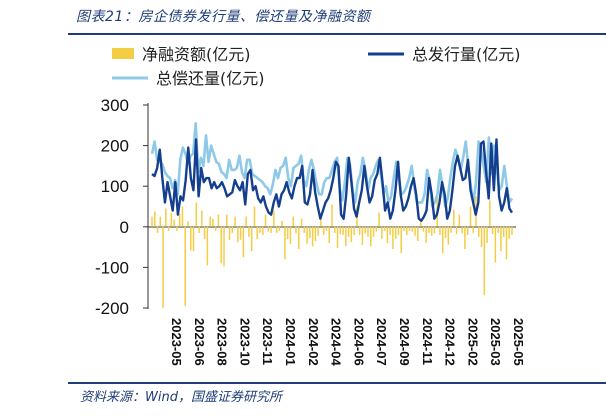 The width and height of the screenshot is (606, 416). What do you see at coordinates (450, 342) in the screenshot?
I see `x-tick-label: 2024-12` at bounding box center [450, 342].